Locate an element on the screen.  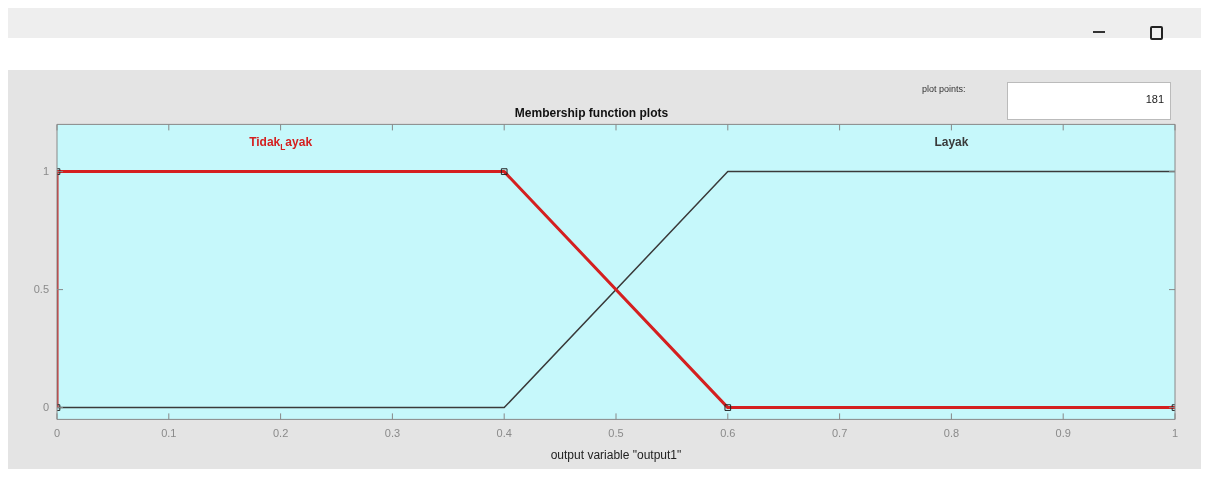
x-tick-label: 0.1 is located at coordinates (169, 433).